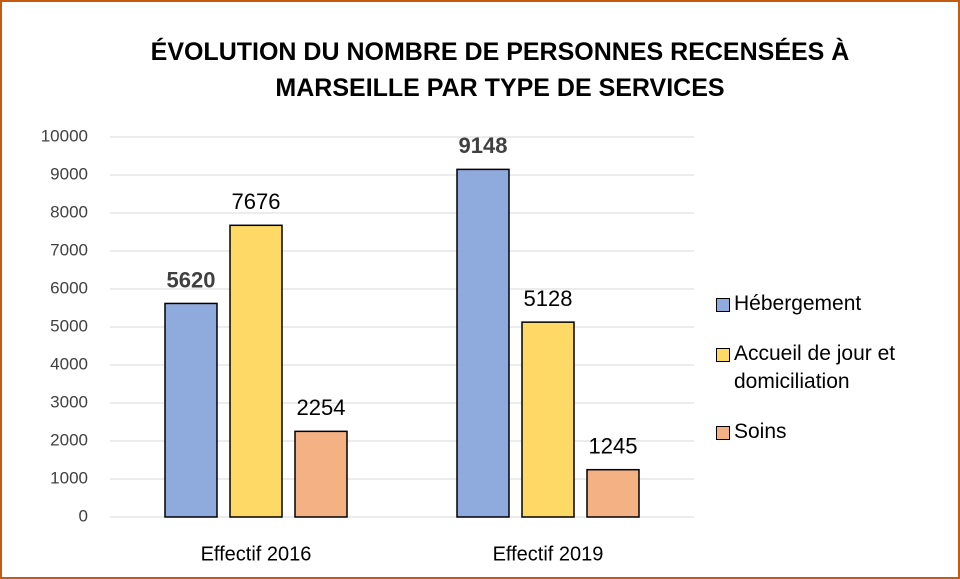 The image size is (960, 579). I want to click on y-tick-label: 7000, so click(69, 249).